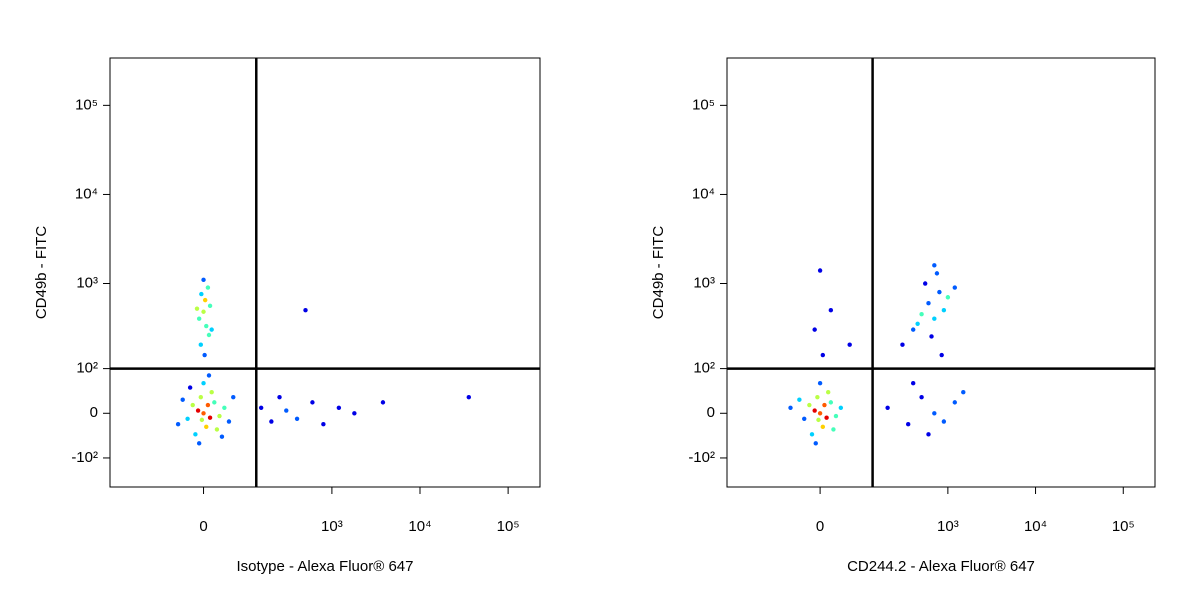 The height and width of the screenshot is (600, 1200). Describe the element at coordinates (94, 412) in the screenshot. I see `y-tick-label: 0` at that location.